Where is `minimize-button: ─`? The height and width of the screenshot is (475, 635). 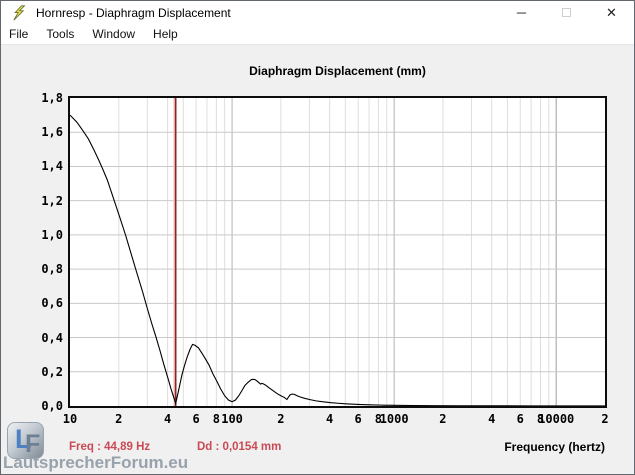
minimize-button: ─ is located at coordinates (521, 12).